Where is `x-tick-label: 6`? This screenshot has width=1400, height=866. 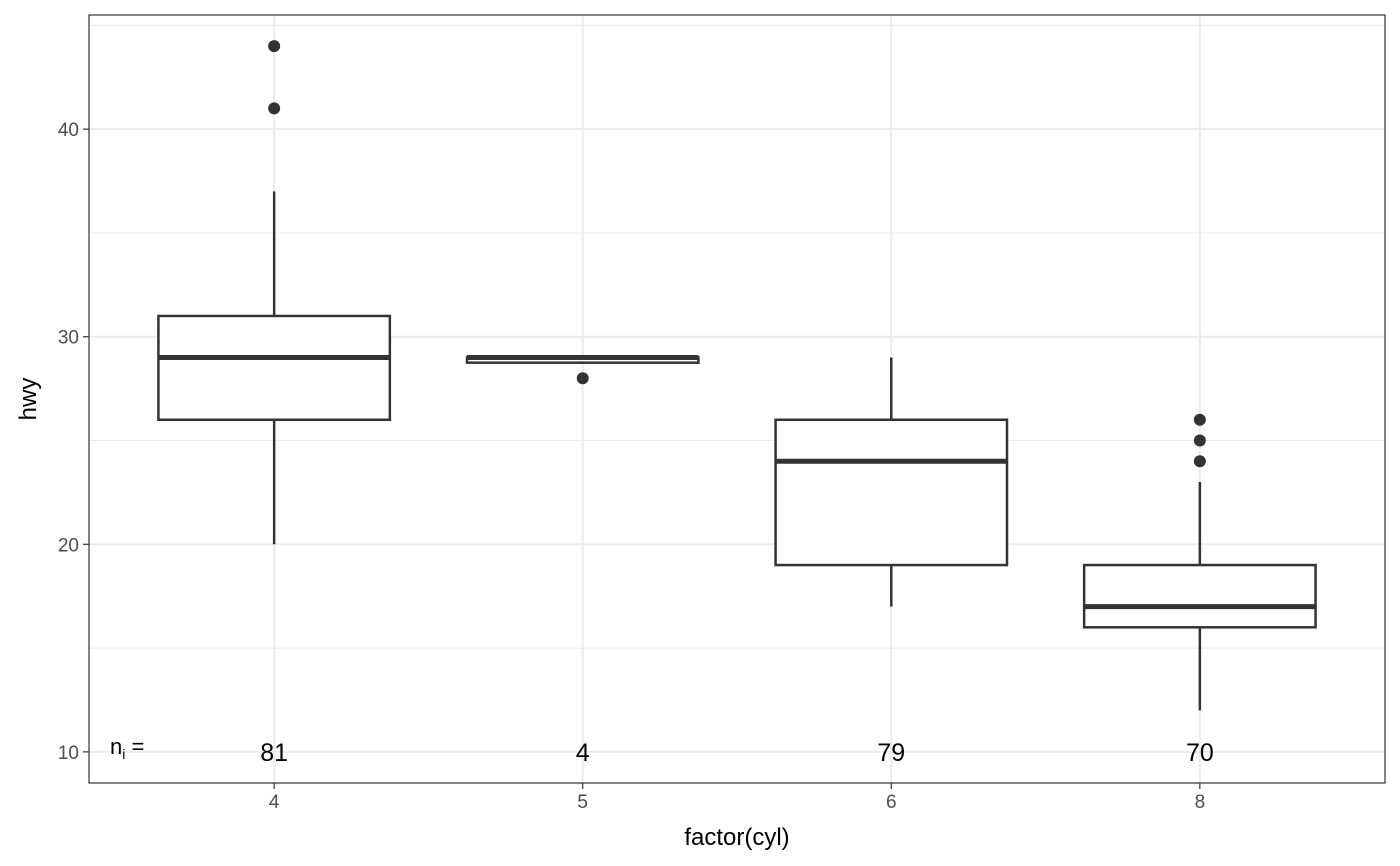 x-tick-label: 6 is located at coordinates (891, 802).